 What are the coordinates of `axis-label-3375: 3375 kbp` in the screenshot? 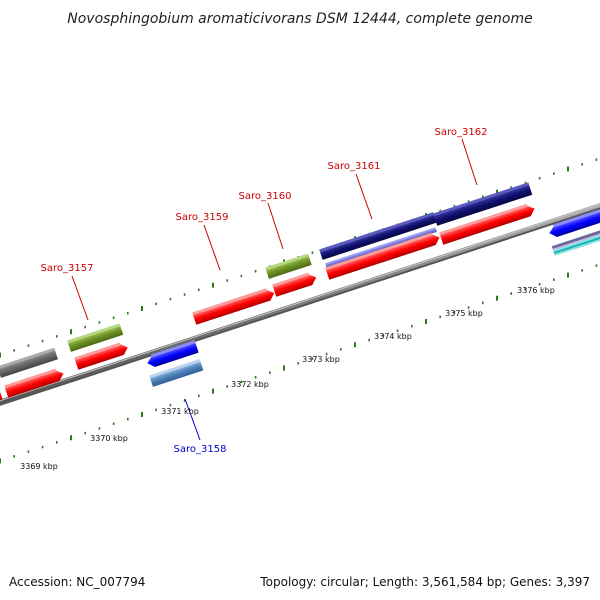 It's located at (464, 313).